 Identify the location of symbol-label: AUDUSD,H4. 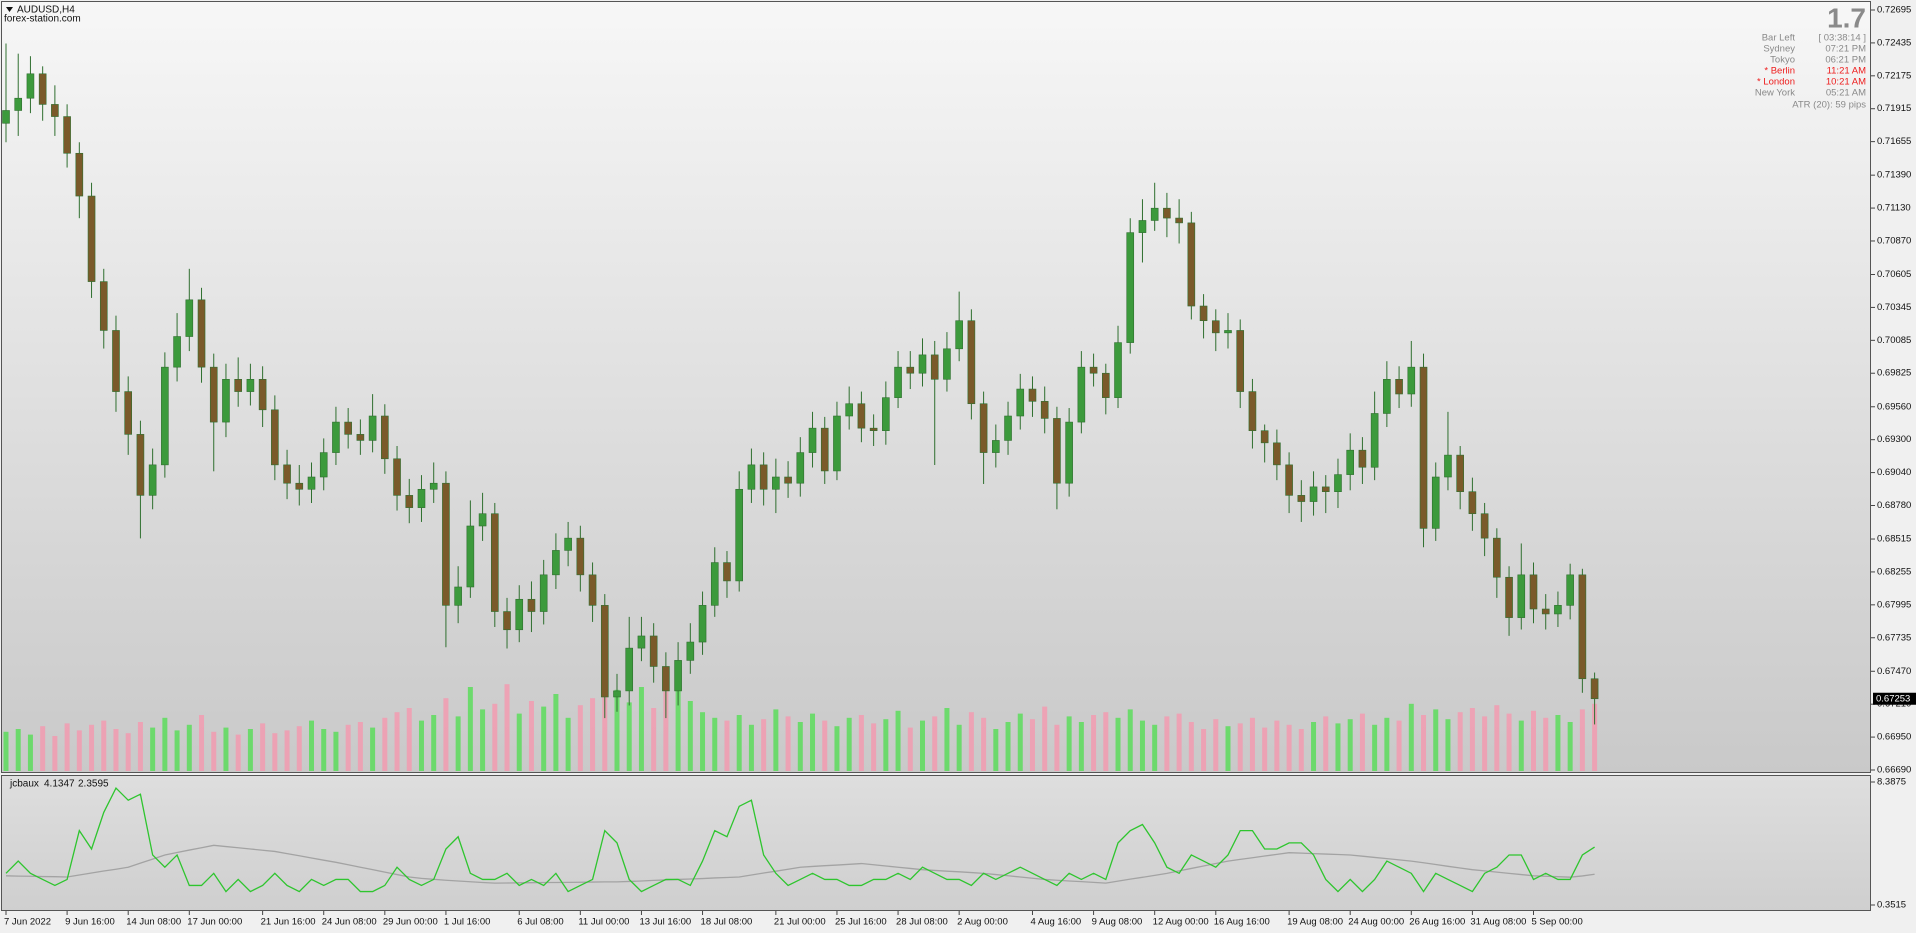
(46, 10).